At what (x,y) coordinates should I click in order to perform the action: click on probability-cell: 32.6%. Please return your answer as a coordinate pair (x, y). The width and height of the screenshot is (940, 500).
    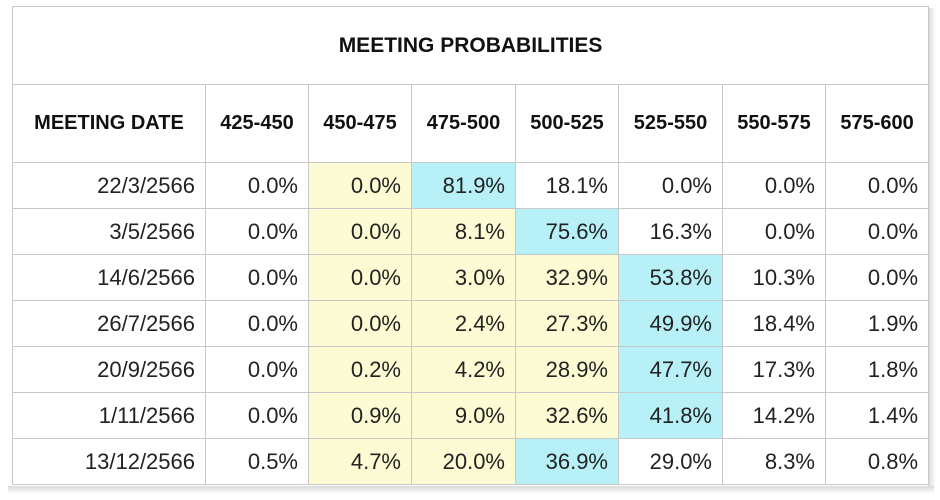
    Looking at the image, I should click on (567, 415).